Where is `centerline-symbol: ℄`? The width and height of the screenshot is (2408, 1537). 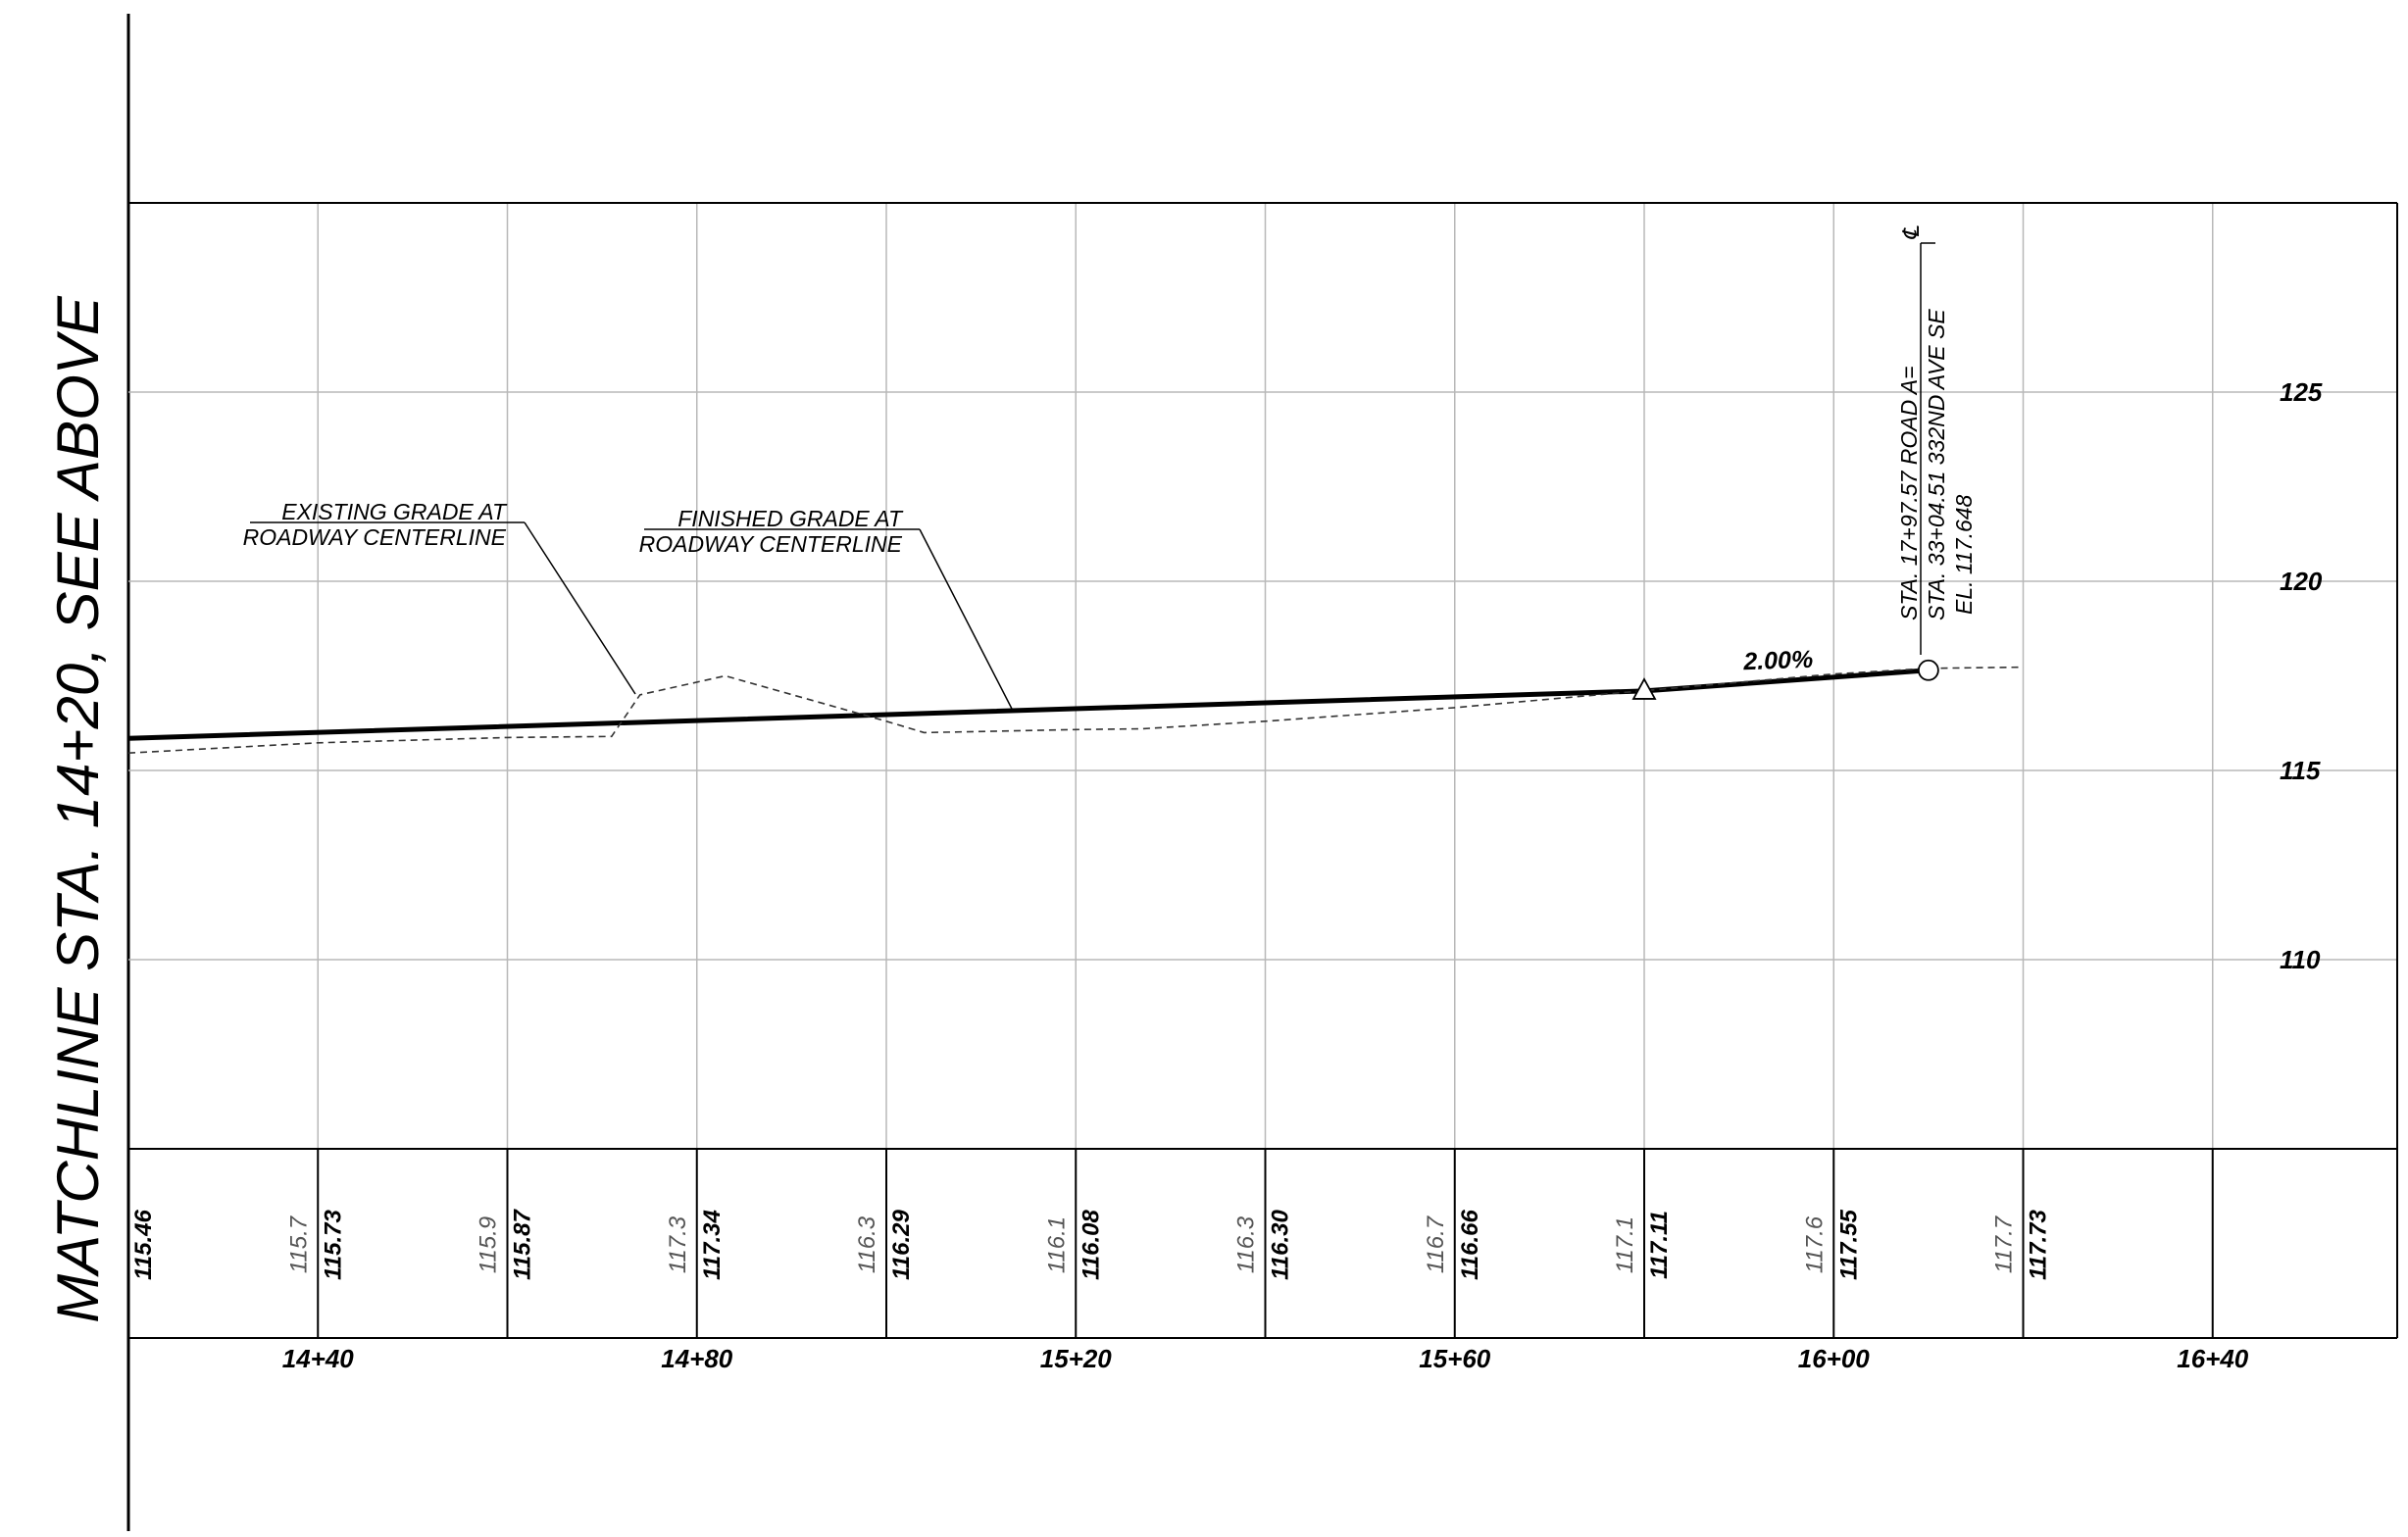 centerline-symbol: ℄ is located at coordinates (1911, 232).